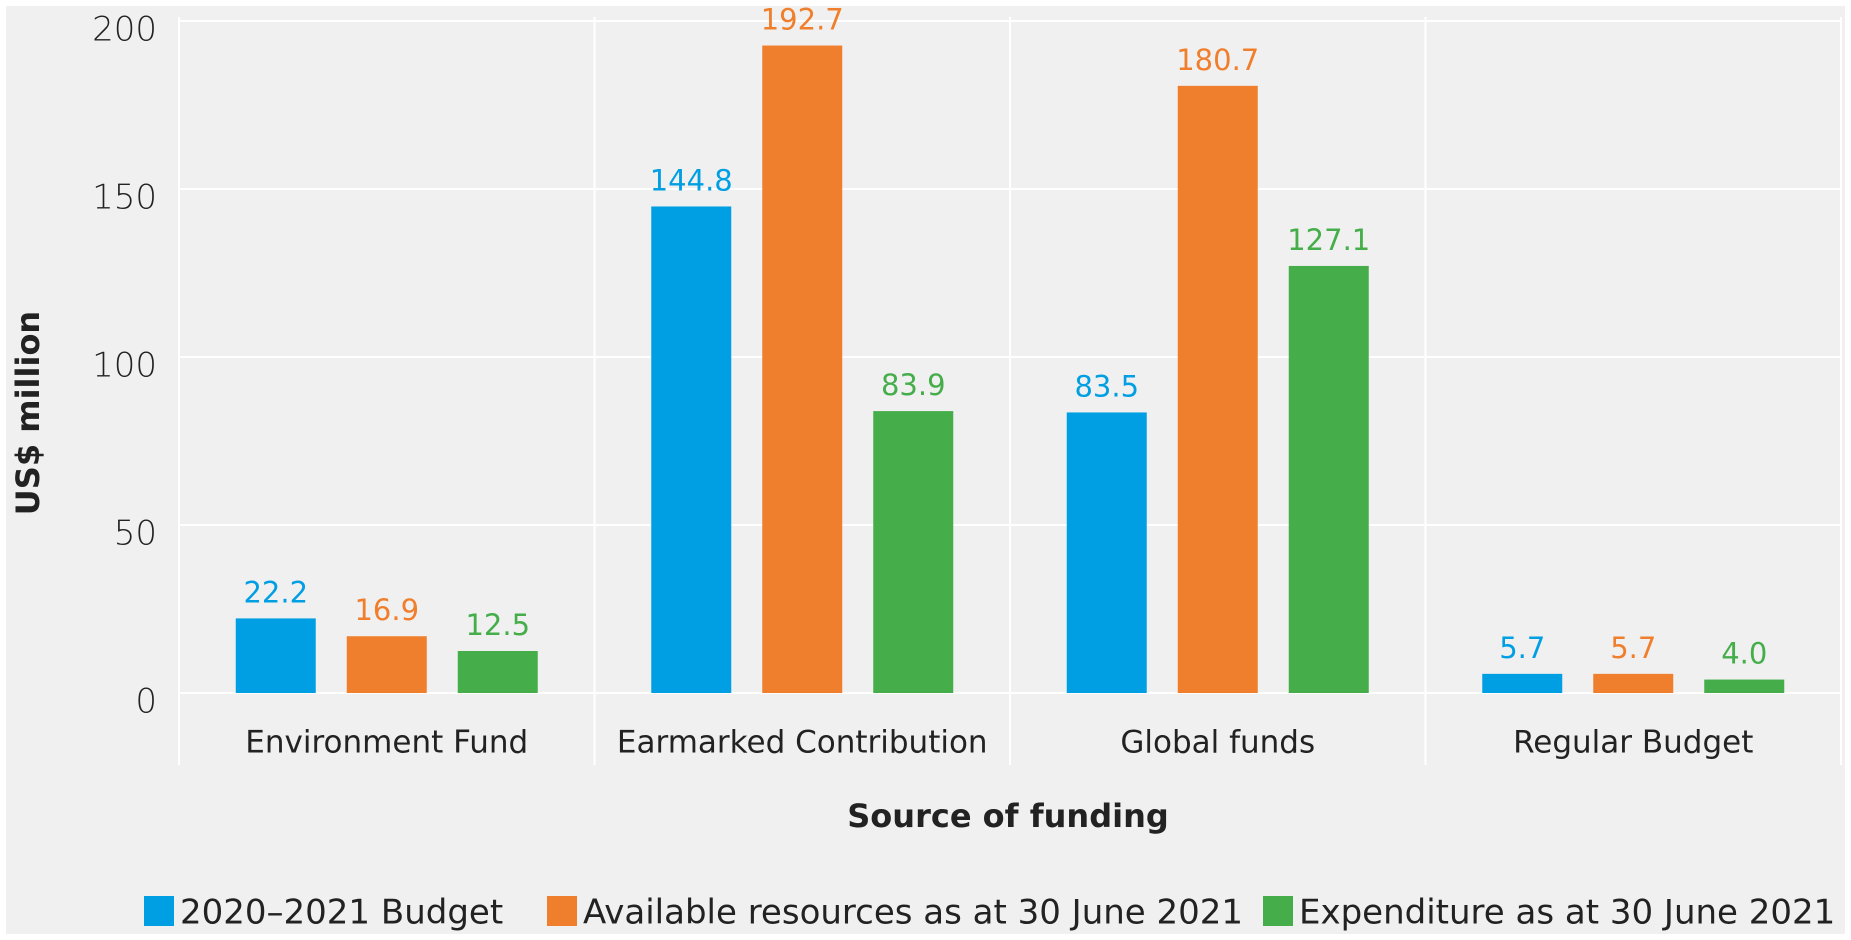 The image size is (1851, 940). What do you see at coordinates (124, 198) in the screenshot?
I see `y-tick-label: 150` at bounding box center [124, 198].